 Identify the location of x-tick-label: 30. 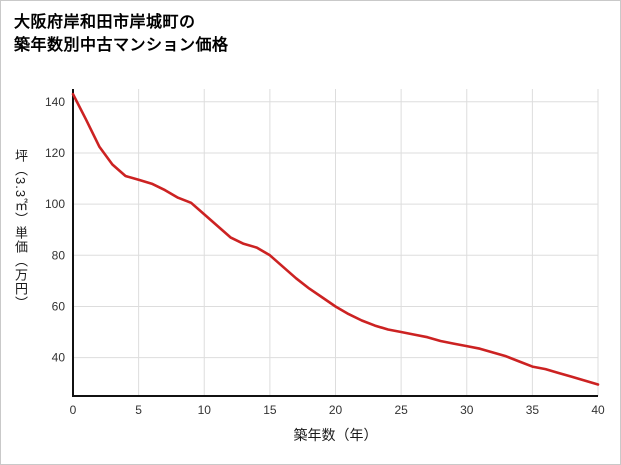
(467, 410).